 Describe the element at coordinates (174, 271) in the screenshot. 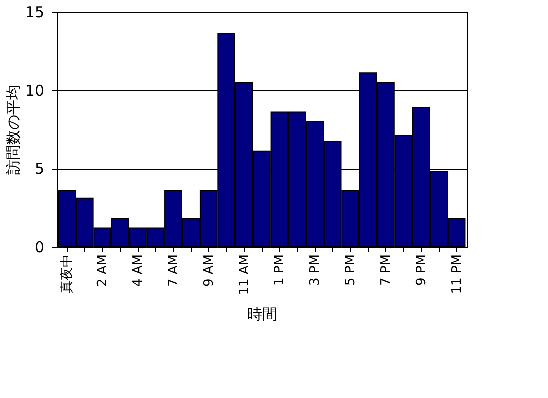

I see `x-tick-label: 7 AM` at that location.